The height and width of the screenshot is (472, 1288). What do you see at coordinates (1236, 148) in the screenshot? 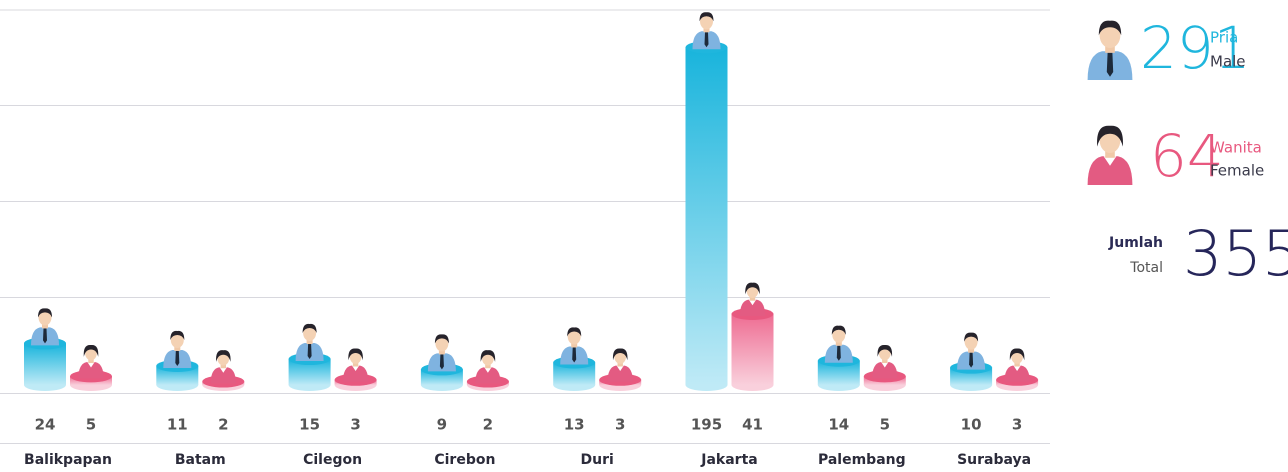
I see `female-label: Wanita` at bounding box center [1236, 148].